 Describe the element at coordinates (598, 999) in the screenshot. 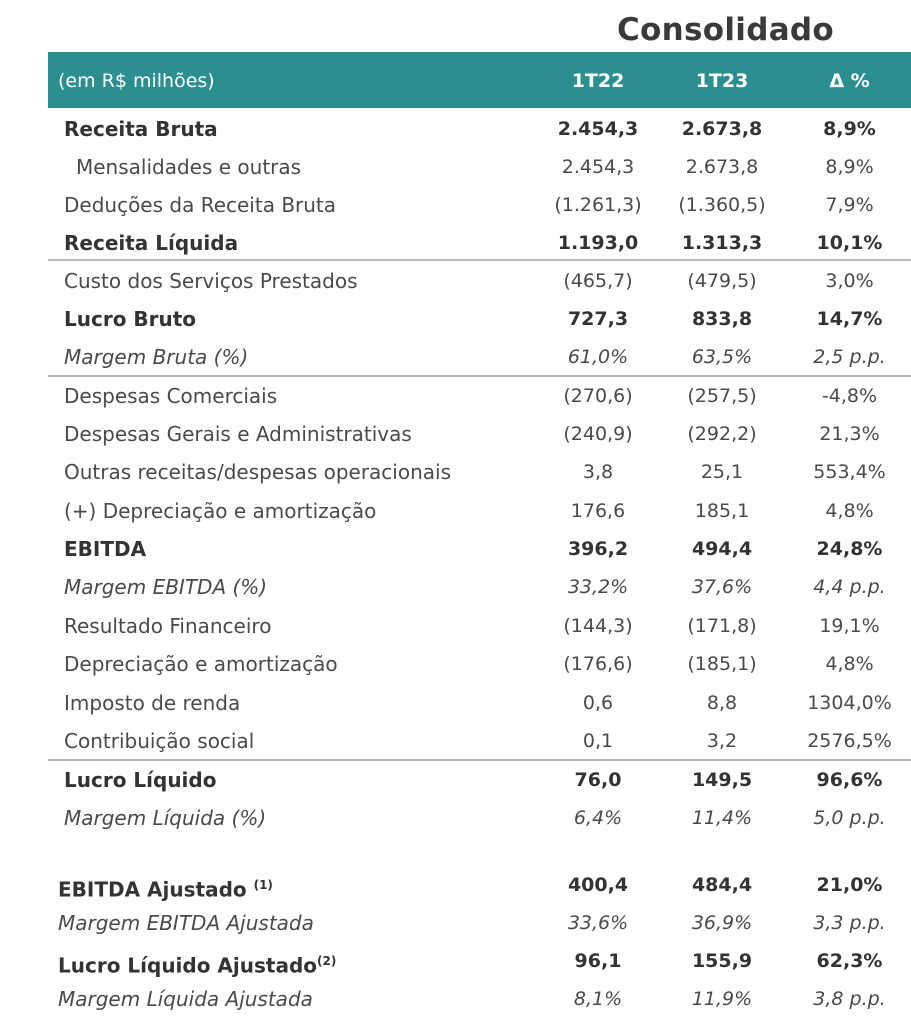

I see `cell-1t22: 8,1%` at that location.